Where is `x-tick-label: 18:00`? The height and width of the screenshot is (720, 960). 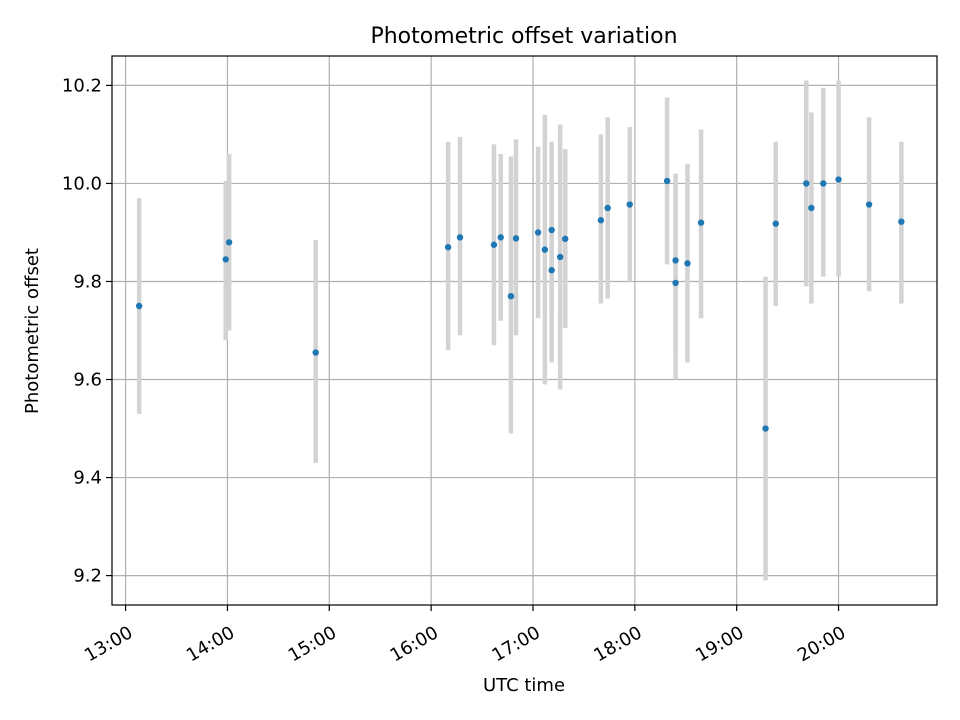
x-tick-label: 18:00 is located at coordinates (617, 644).